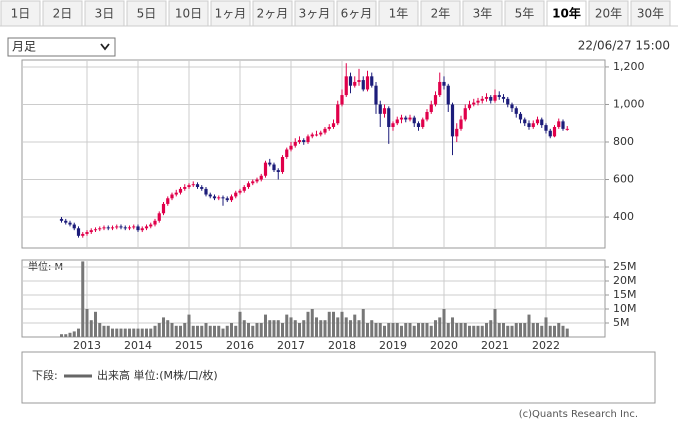 The image size is (678, 426). Describe the element at coordinates (623, 216) in the screenshot. I see `y-tick-label: 400` at that location.